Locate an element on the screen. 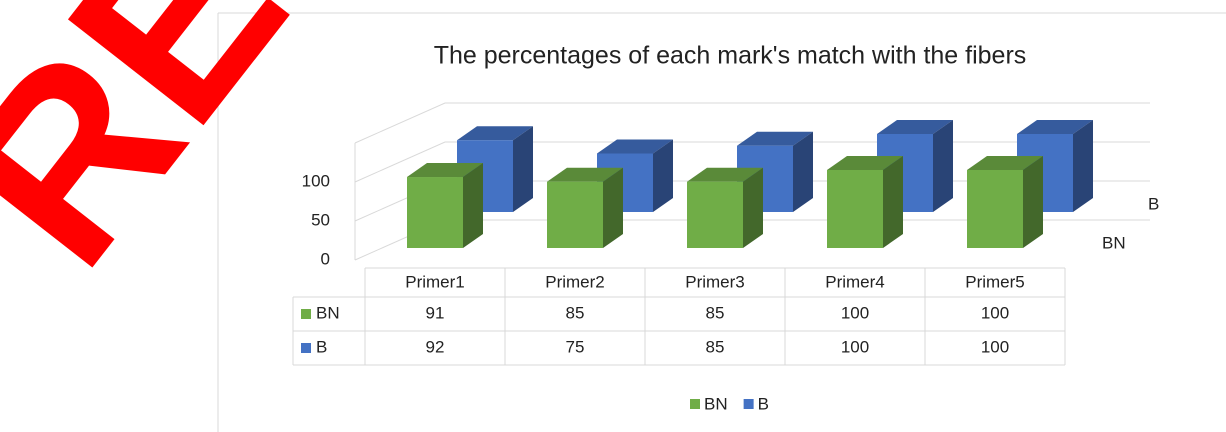 This screenshot has height=432, width=1226. x-tick-label: Primer3 is located at coordinates (715, 281).